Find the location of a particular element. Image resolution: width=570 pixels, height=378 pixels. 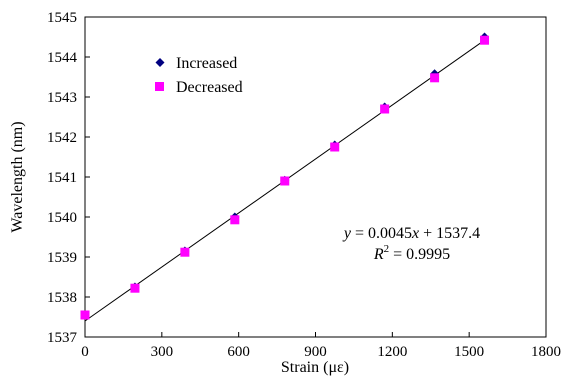

y-axis-tick-labels: 1537 1538 1539 1540 1541 1542 1543 1544 1545 is located at coordinates (62, 178).